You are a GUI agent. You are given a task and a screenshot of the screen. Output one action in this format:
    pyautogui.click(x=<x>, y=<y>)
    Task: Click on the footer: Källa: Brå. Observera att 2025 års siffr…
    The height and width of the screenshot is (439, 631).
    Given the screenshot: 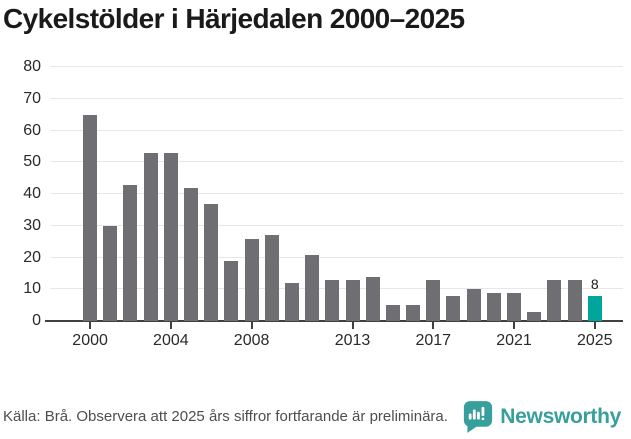 What is the action you would take?
    pyautogui.click(x=315, y=419)
    